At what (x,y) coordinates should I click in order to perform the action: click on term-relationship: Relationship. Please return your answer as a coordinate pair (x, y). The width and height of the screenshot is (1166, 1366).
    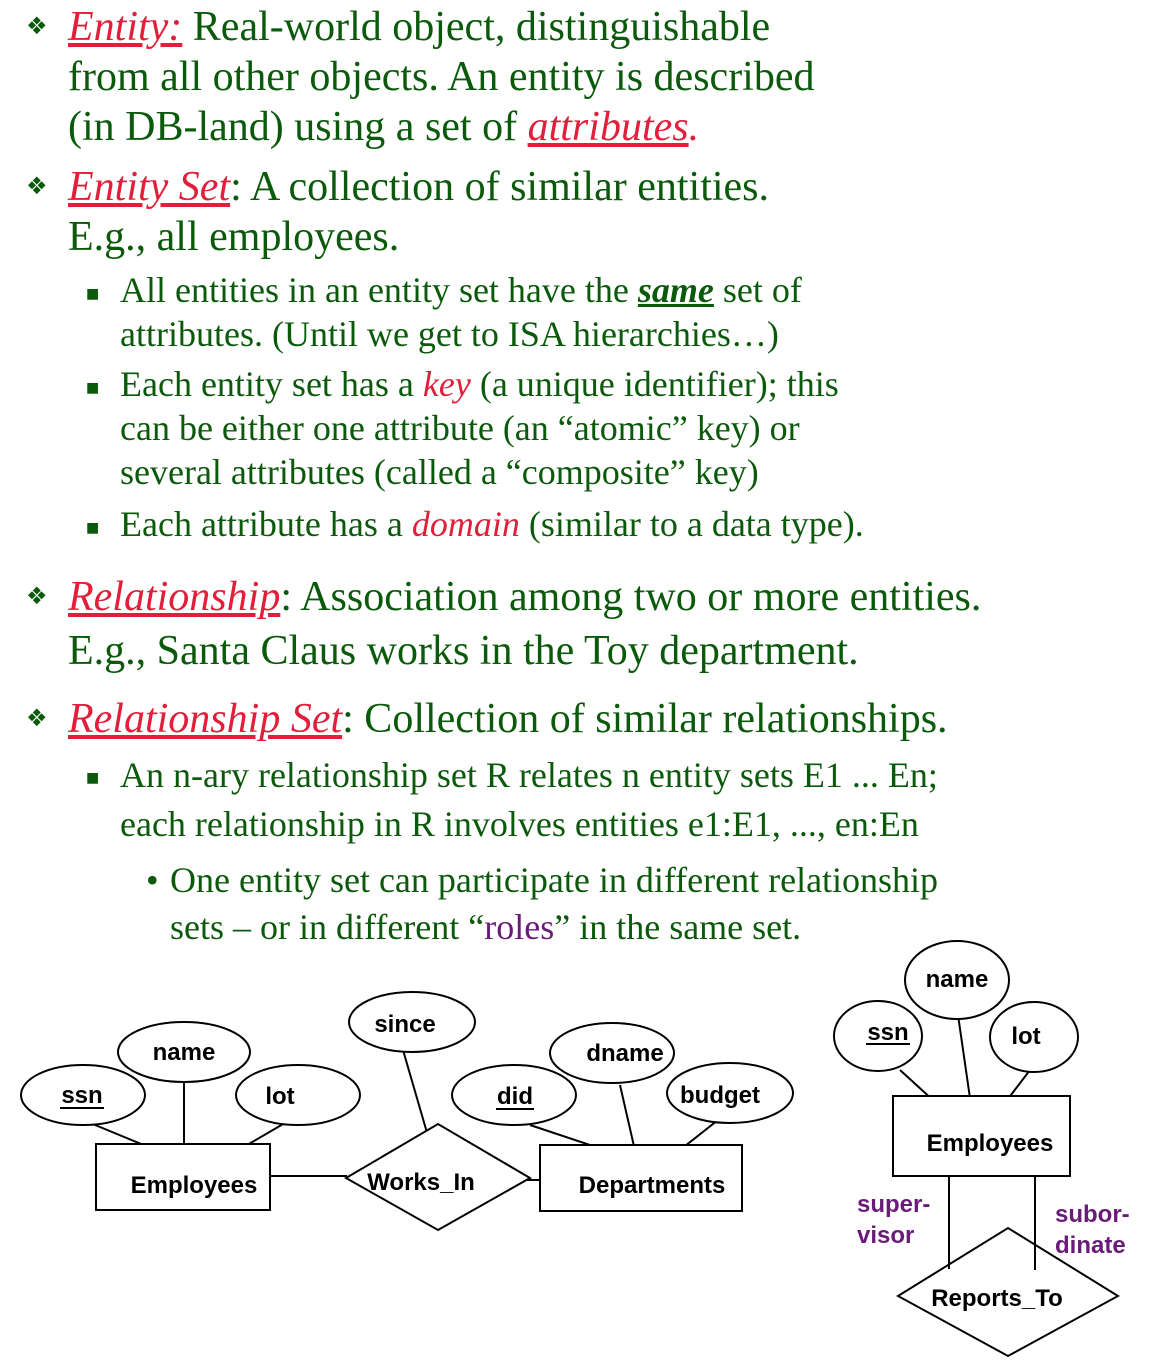
    Looking at the image, I should click on (174, 597).